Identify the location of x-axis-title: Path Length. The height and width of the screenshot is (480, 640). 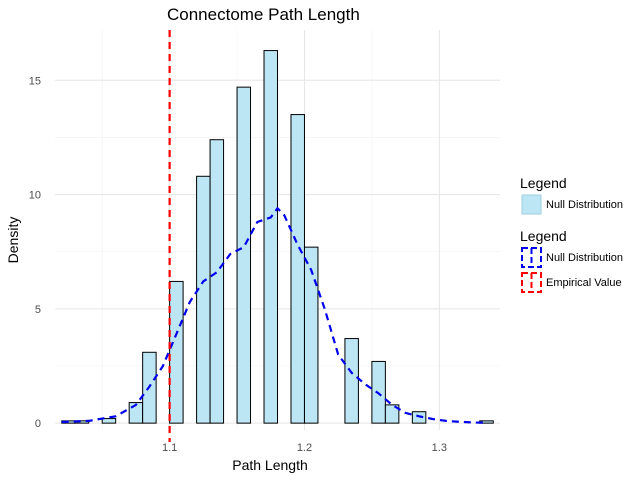
(270, 465).